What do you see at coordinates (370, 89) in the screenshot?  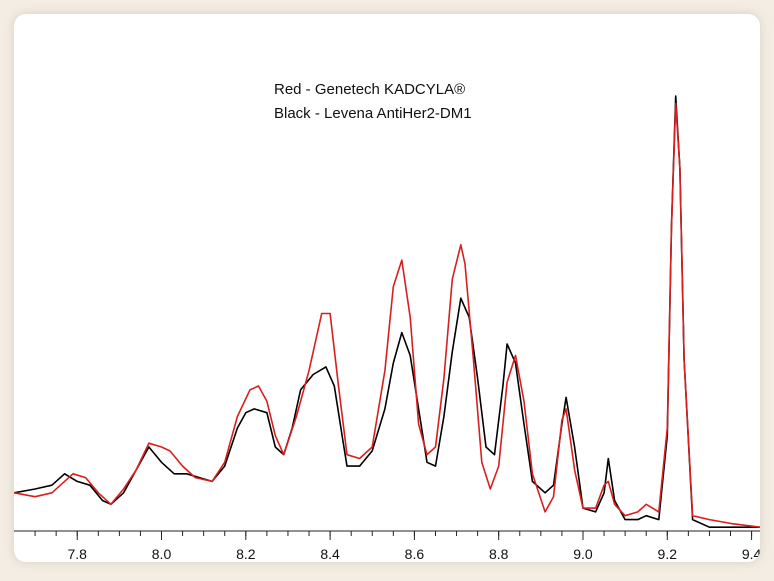 I see `legend-text-red: Red - Genetech KADCYLA®` at bounding box center [370, 89].